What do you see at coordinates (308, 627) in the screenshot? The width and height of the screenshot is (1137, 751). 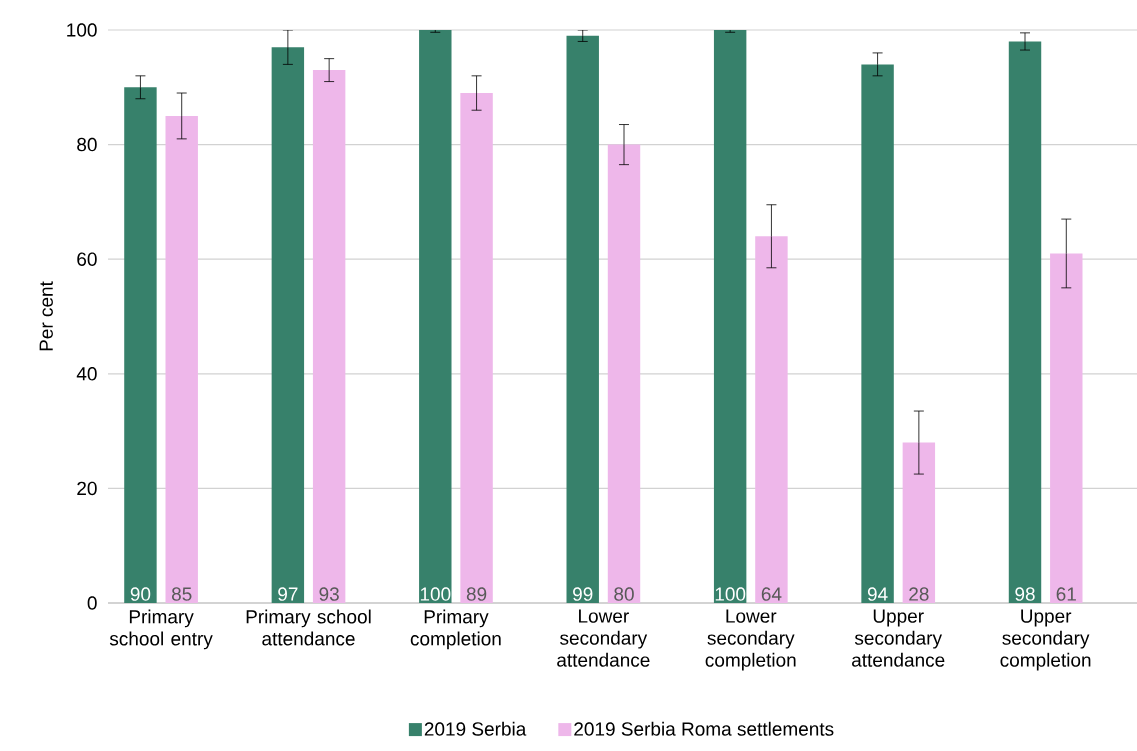 I see `x-tick-label: Primary school attendance` at bounding box center [308, 627].